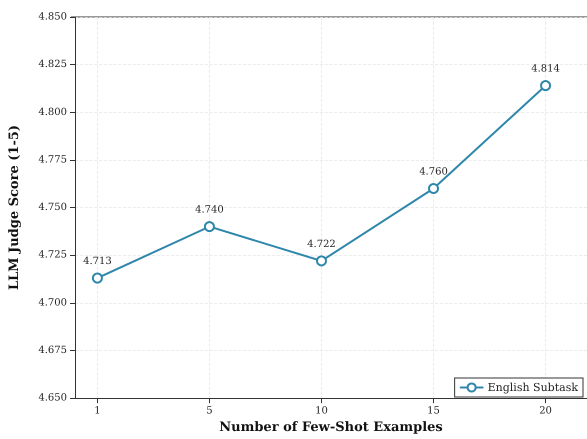 The width and height of the screenshot is (587, 439). I want to click on y-axis-title: LLM Judge Score (1-5), so click(14, 207).